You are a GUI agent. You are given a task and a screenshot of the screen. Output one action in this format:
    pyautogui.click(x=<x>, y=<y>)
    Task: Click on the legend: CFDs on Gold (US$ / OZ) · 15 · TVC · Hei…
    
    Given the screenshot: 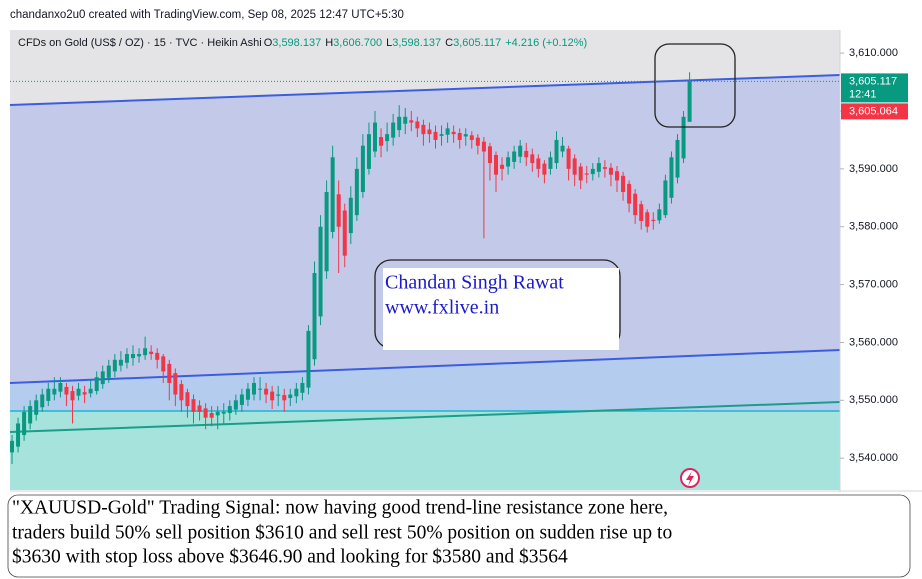 What is the action you would take?
    pyautogui.click(x=302, y=43)
    